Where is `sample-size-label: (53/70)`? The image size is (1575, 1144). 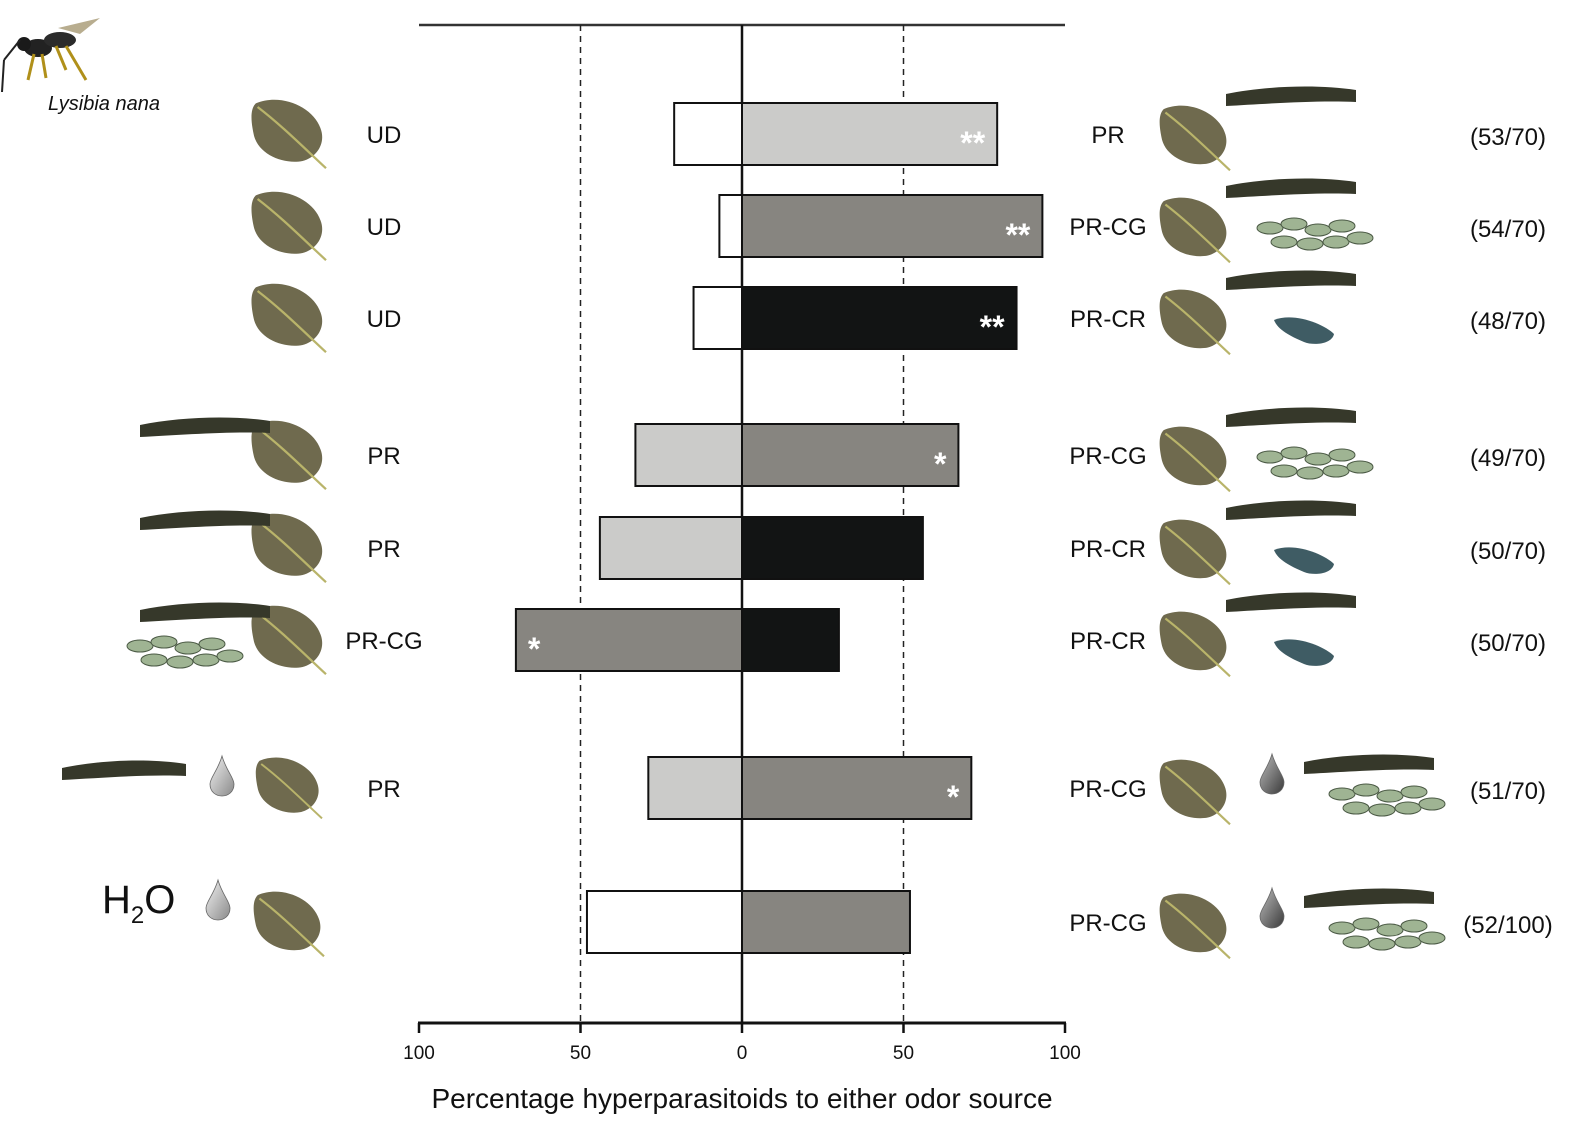
sample-size-label: (53/70) is located at coordinates (1508, 137).